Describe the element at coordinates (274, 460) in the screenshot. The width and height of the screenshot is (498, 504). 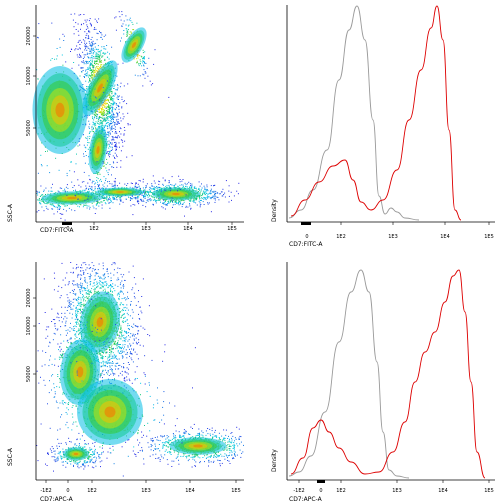
I see `apc-histogram-ylabel: Density` at that location.